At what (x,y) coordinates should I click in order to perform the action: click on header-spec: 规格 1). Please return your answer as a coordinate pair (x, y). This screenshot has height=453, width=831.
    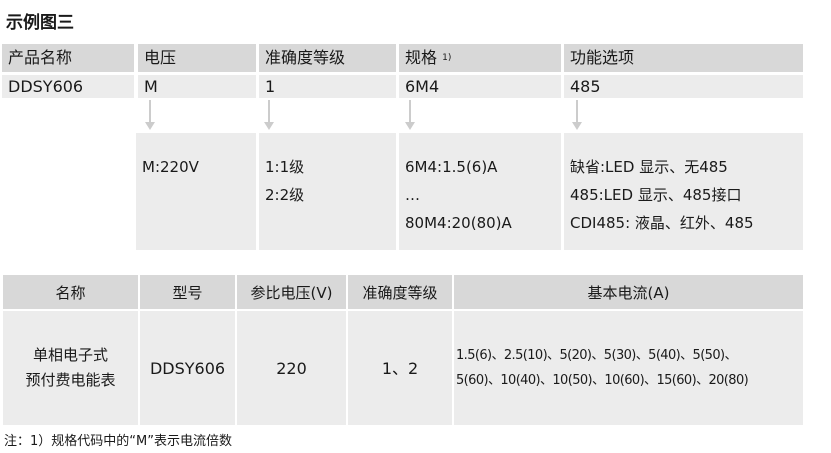
    Looking at the image, I should click on (480, 58).